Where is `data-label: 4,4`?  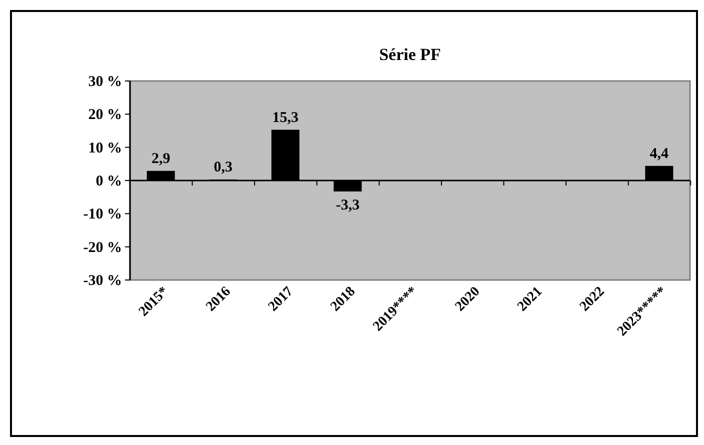 data-label: 4,4 is located at coordinates (660, 154).